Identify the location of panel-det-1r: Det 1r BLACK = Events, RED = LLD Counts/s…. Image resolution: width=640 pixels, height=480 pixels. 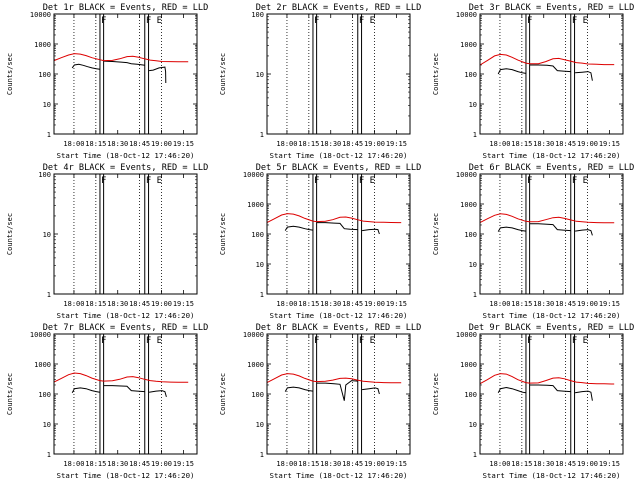
(107, 81).